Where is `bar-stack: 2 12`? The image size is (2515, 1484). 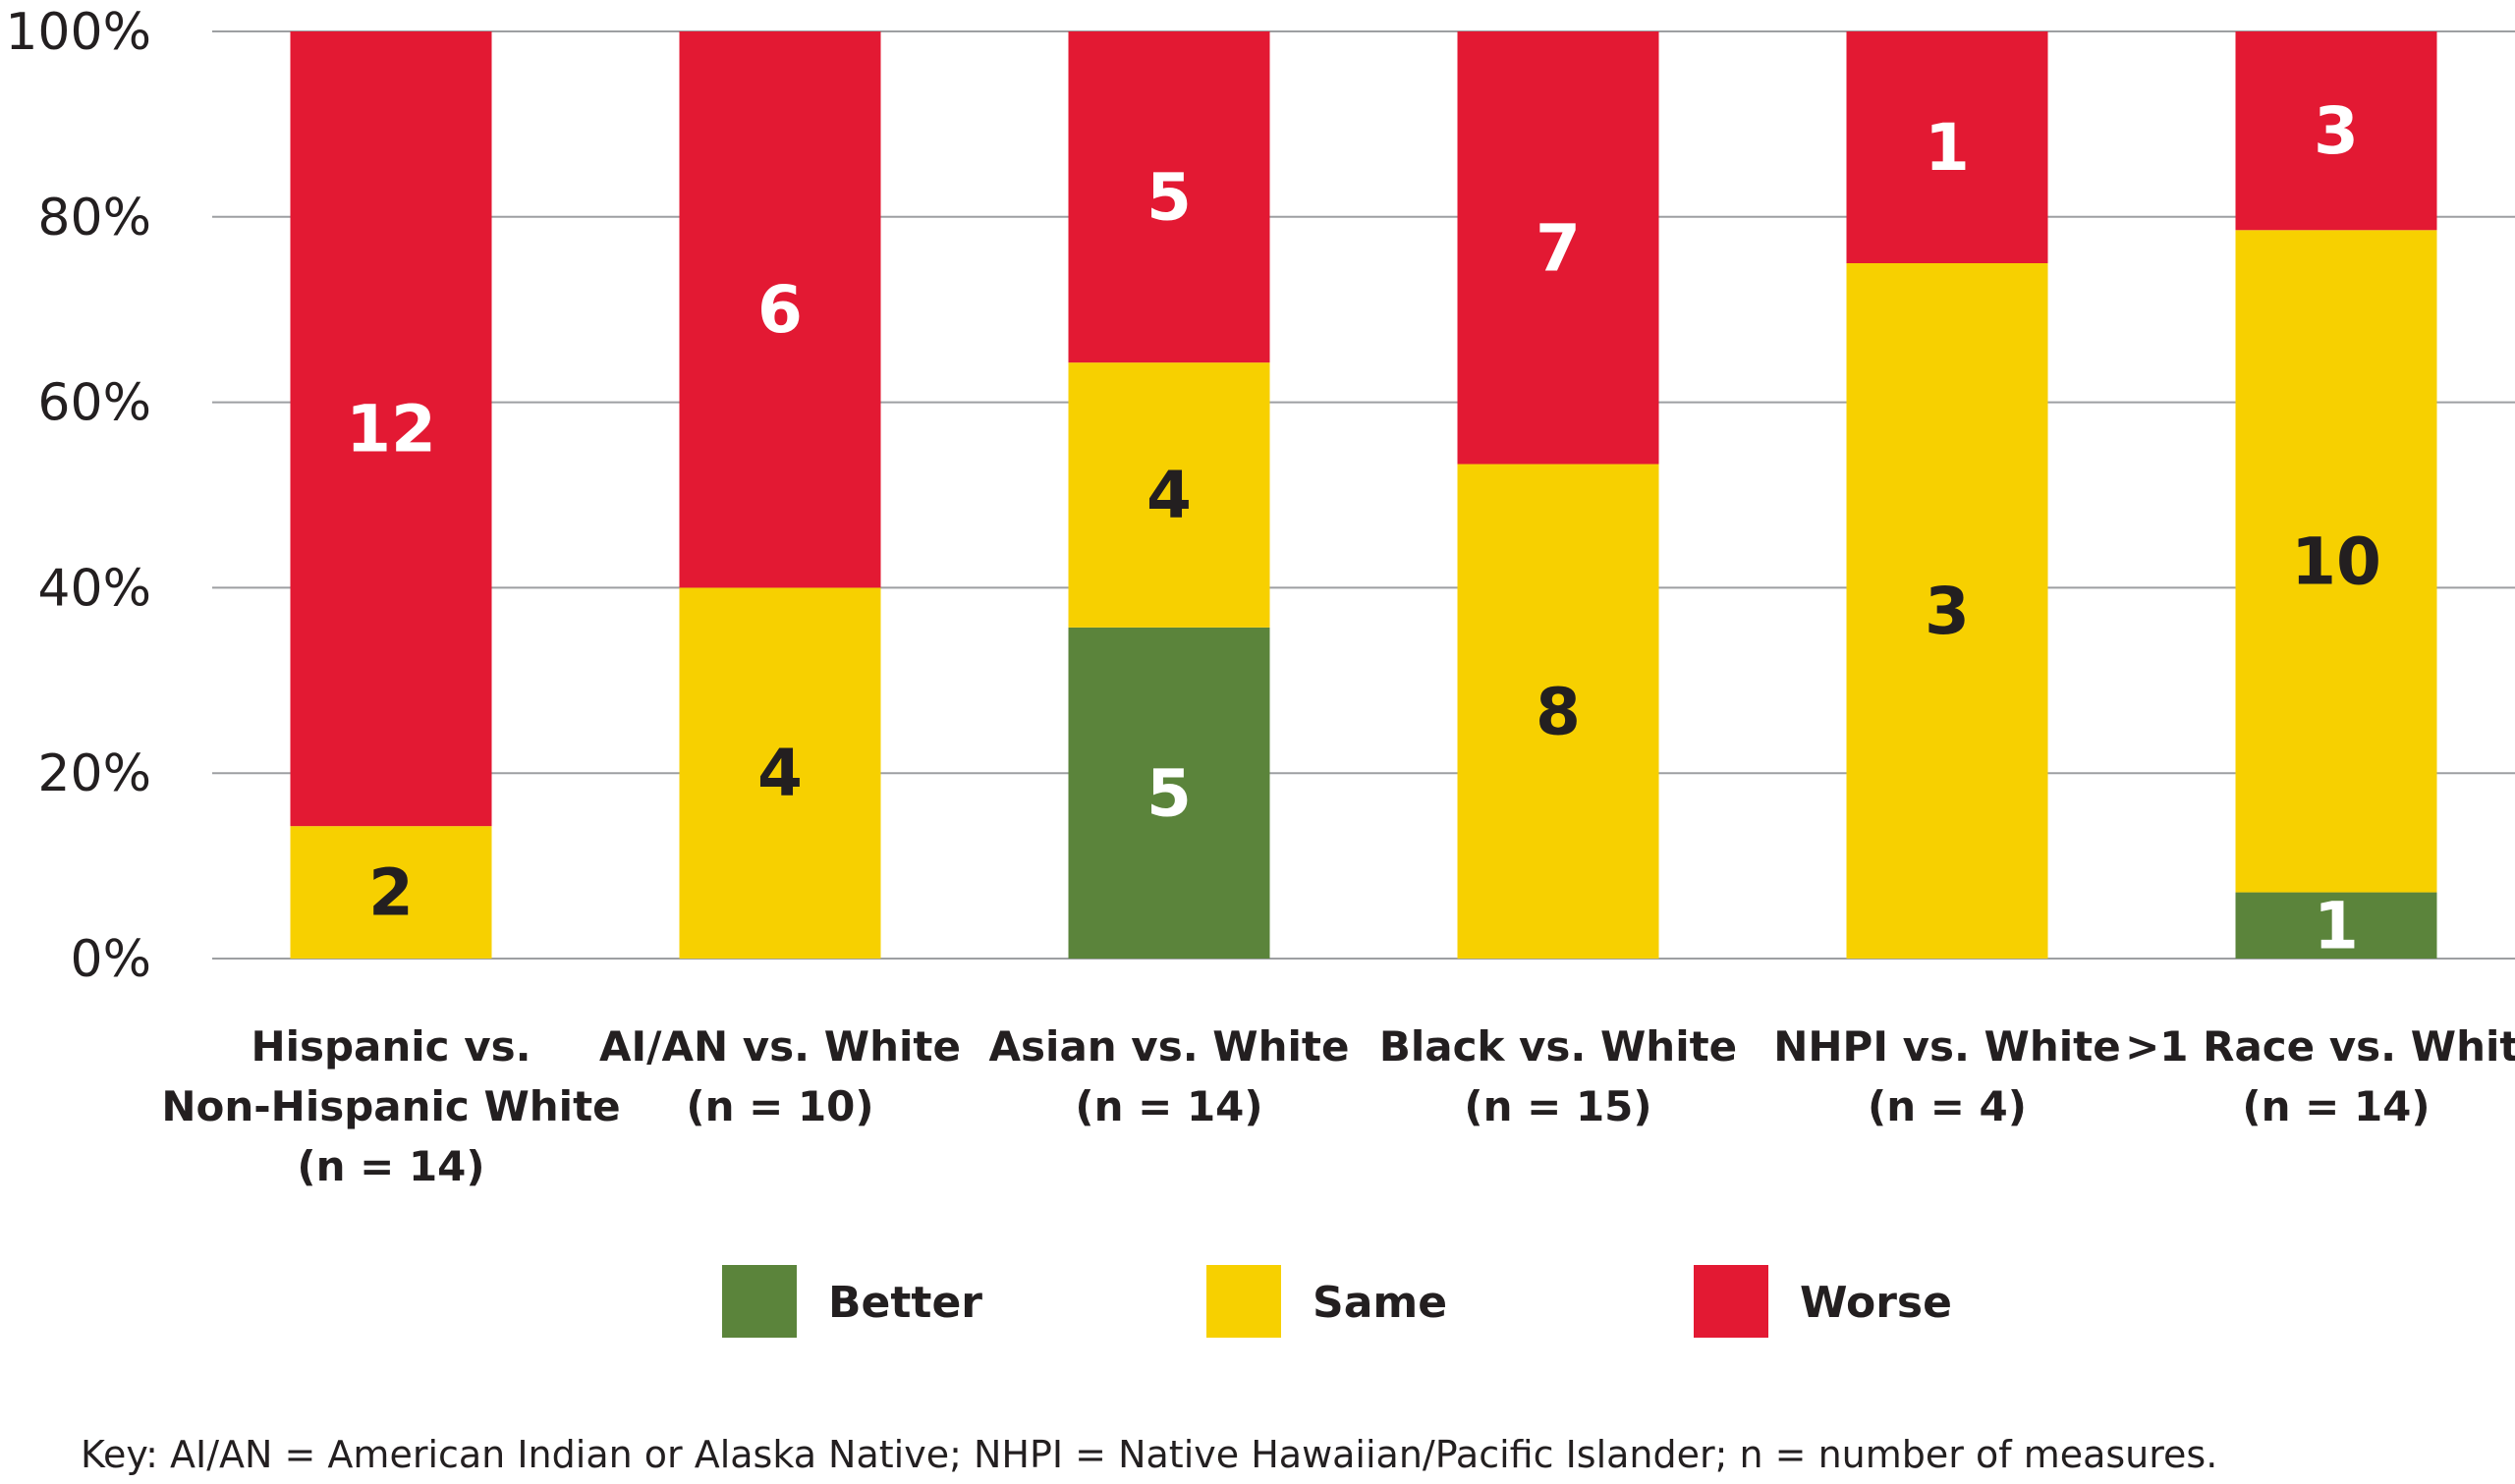 bar-stack: 2 12 is located at coordinates (391, 495).